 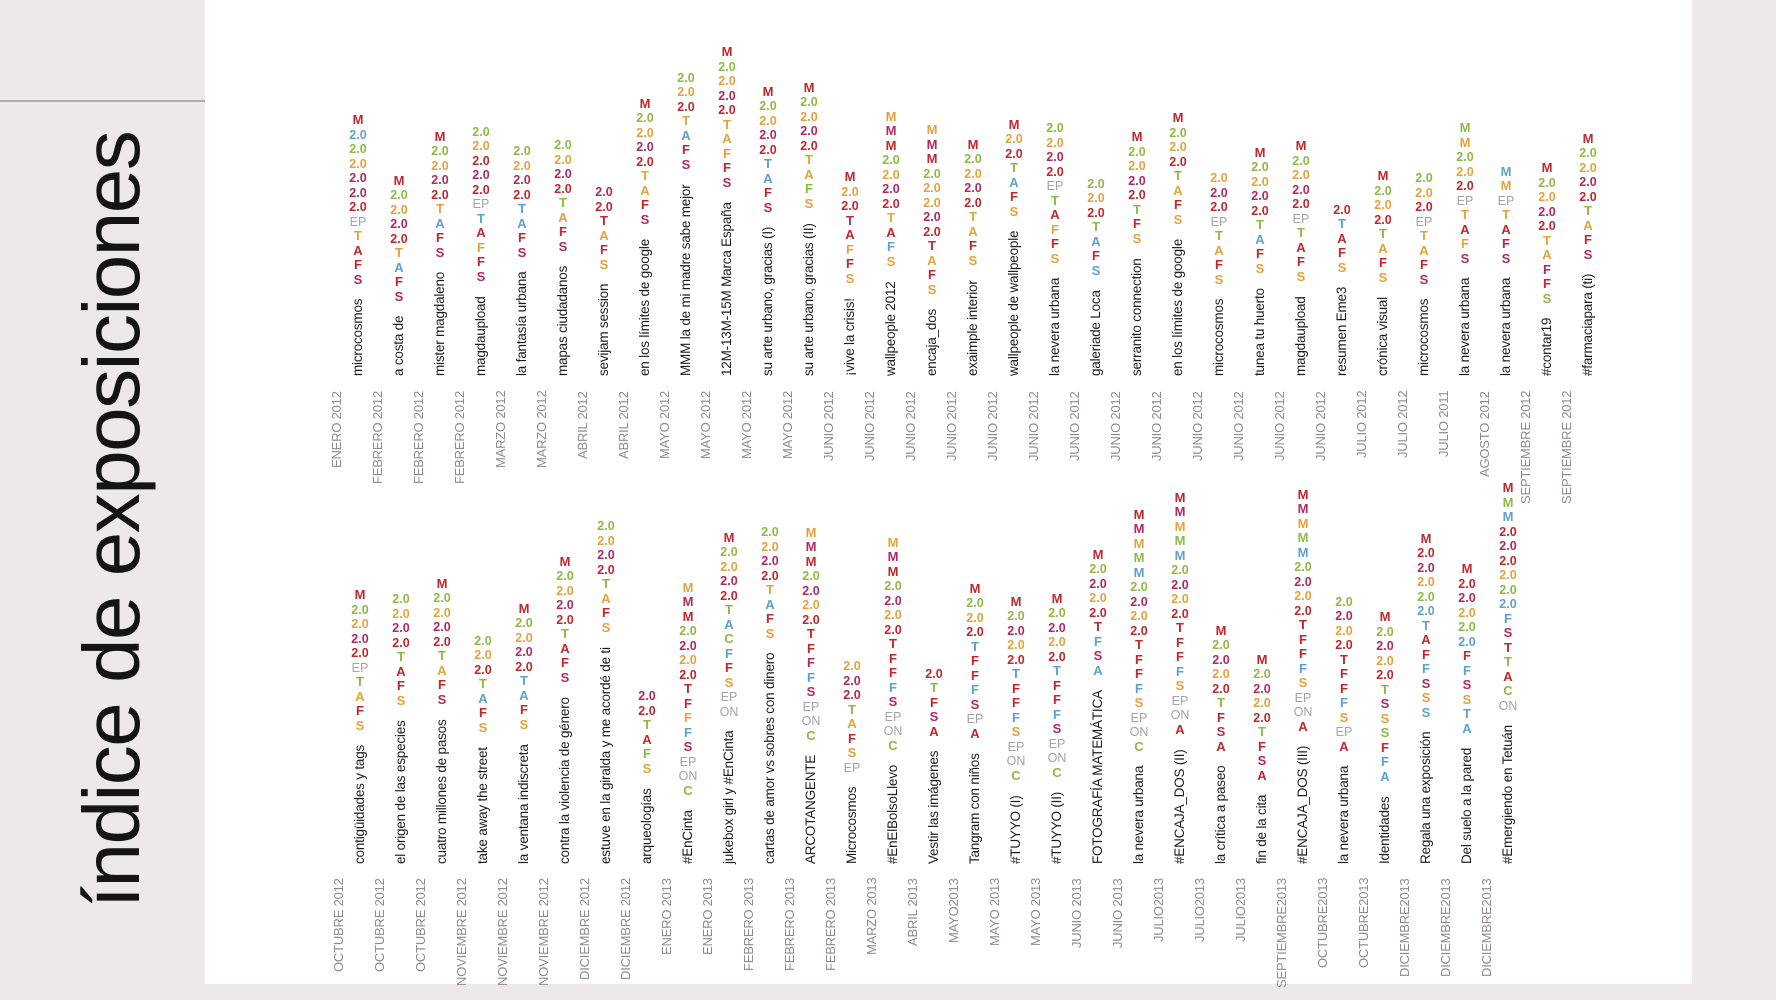 I want to click on exhibition-name: #TUYYO (II), so click(x=1056, y=827).